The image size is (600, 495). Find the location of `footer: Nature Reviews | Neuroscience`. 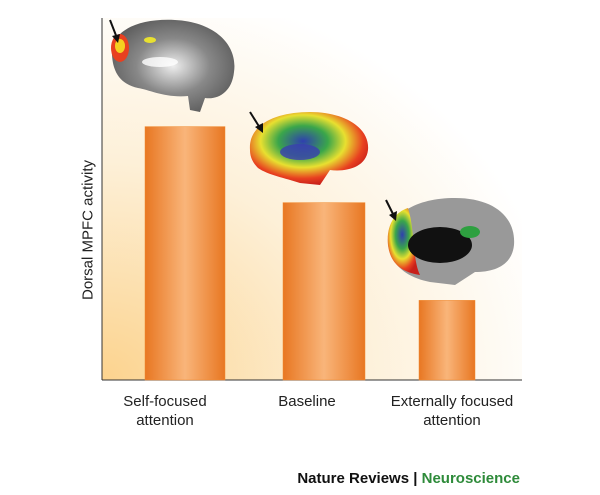

footer: Nature Reviews | Neuroscience is located at coordinates (408, 478).